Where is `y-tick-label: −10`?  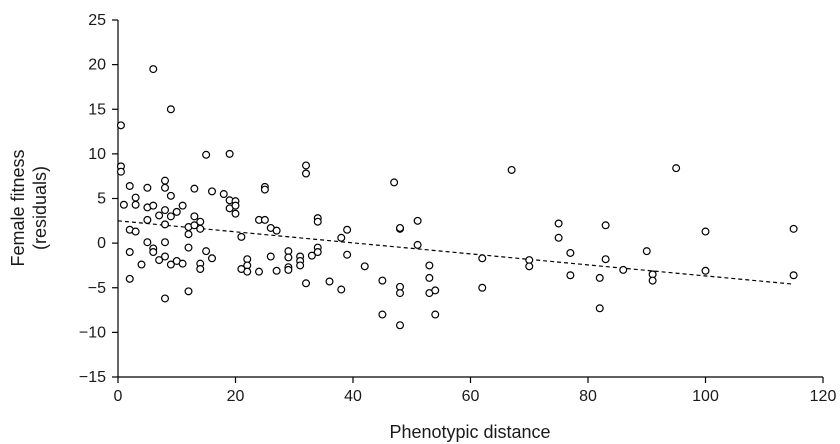 y-tick-label: −10 is located at coordinates (92, 332).